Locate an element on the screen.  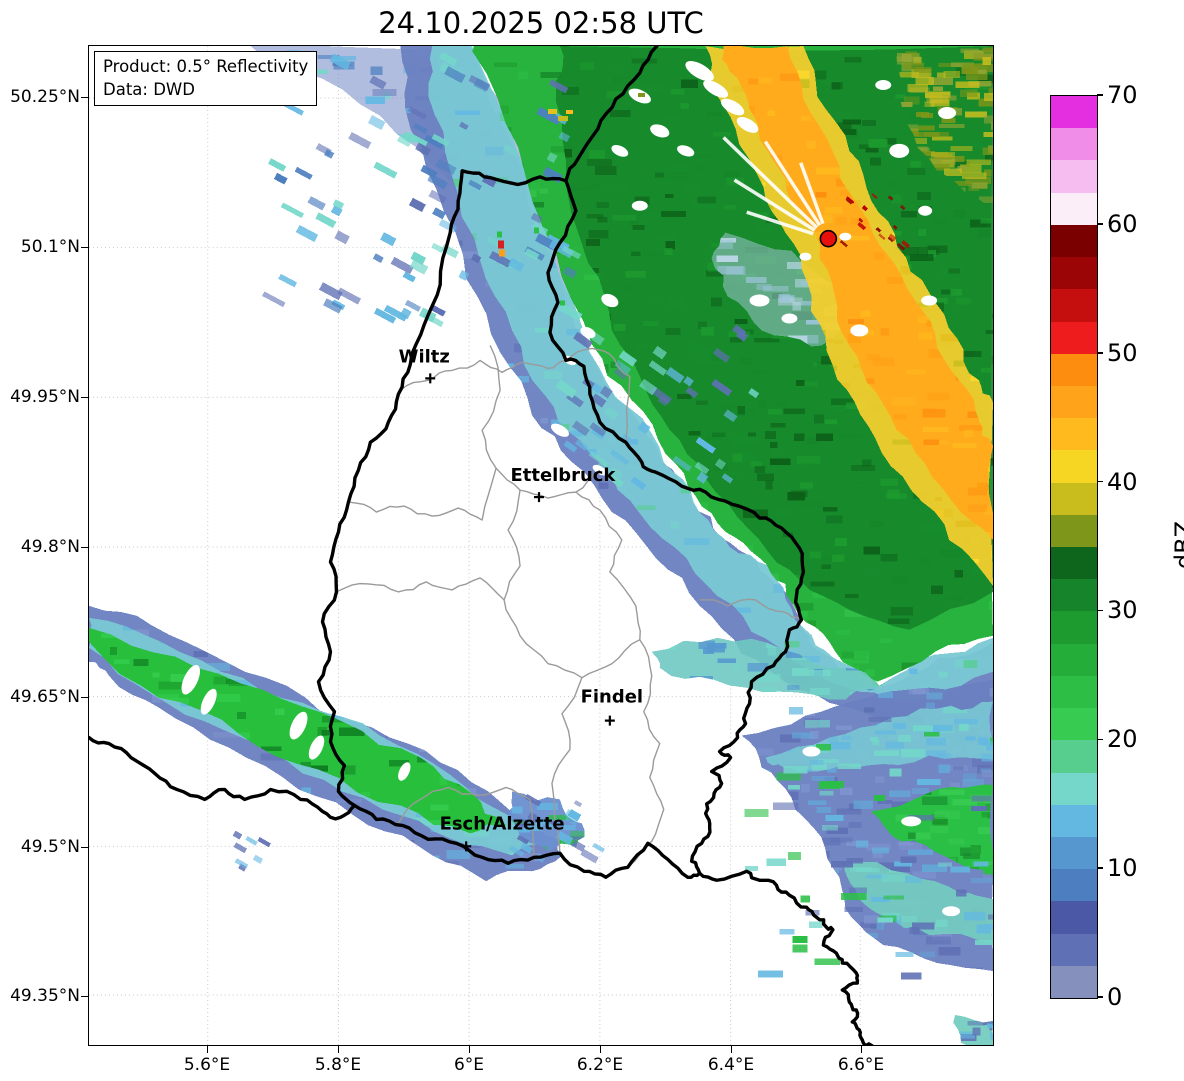
lon-tick-label: 6°E is located at coordinates (469, 1065).